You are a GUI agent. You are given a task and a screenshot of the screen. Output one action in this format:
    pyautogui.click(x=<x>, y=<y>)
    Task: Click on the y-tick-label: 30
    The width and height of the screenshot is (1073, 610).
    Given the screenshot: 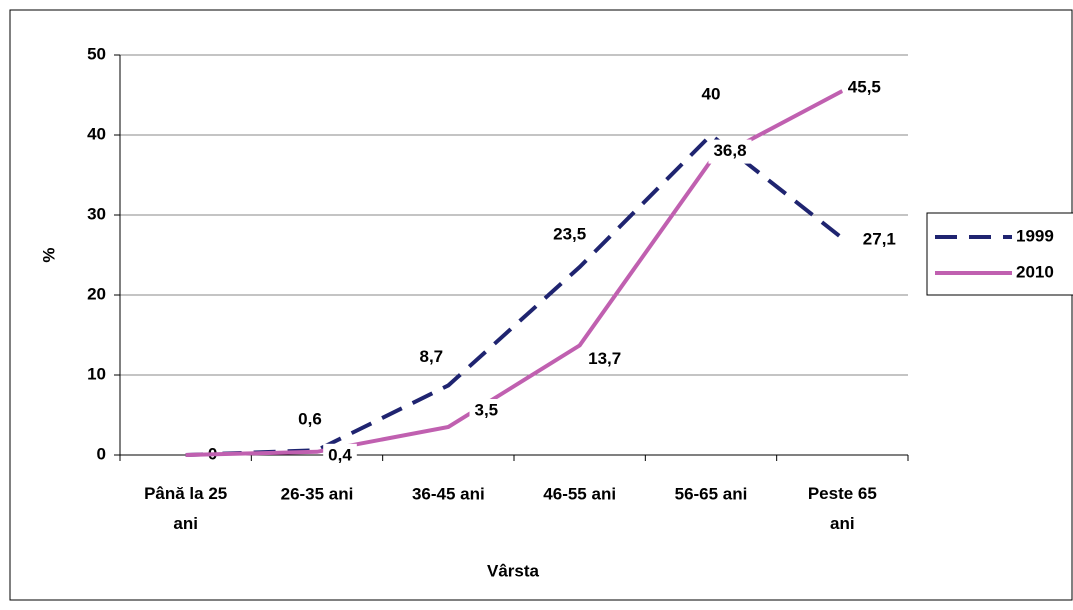 What is the action you would take?
    pyautogui.click(x=96, y=213)
    